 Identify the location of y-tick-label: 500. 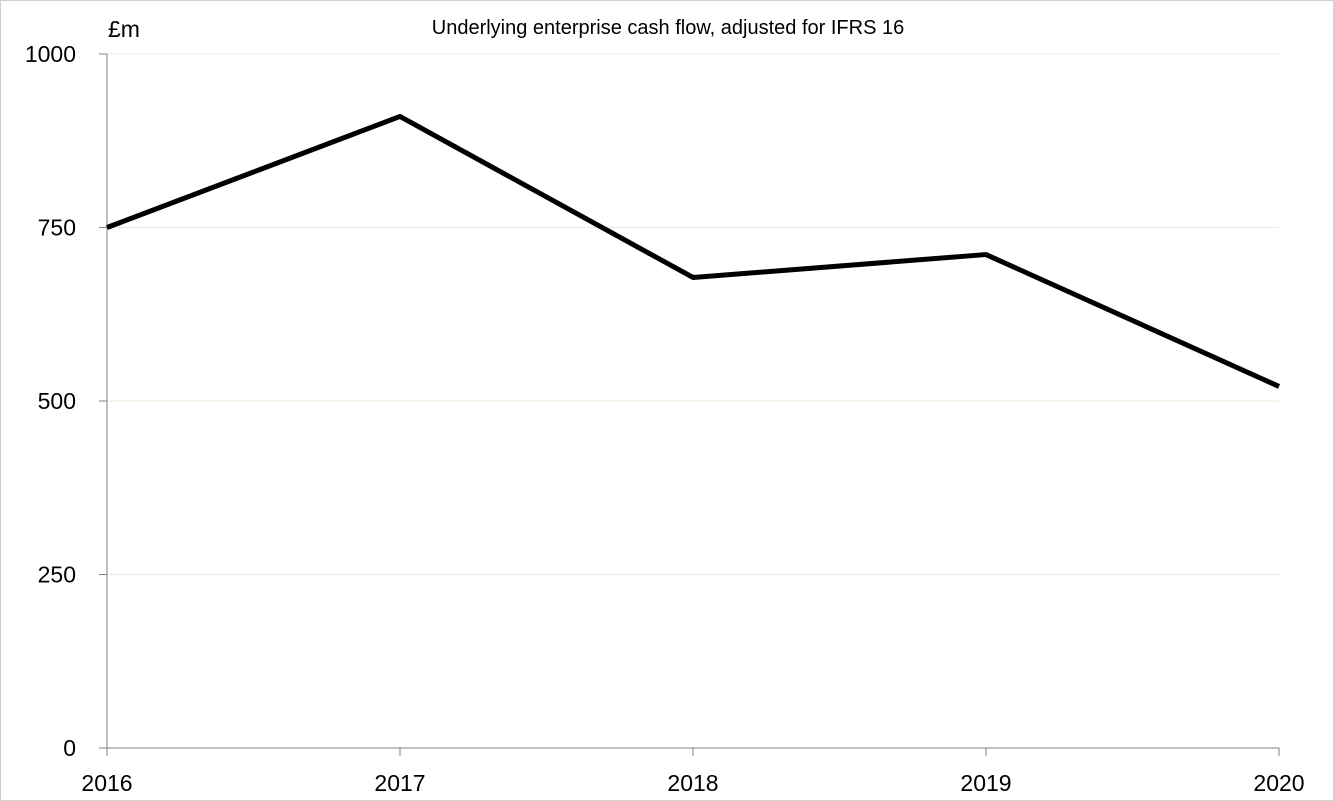
(57, 401).